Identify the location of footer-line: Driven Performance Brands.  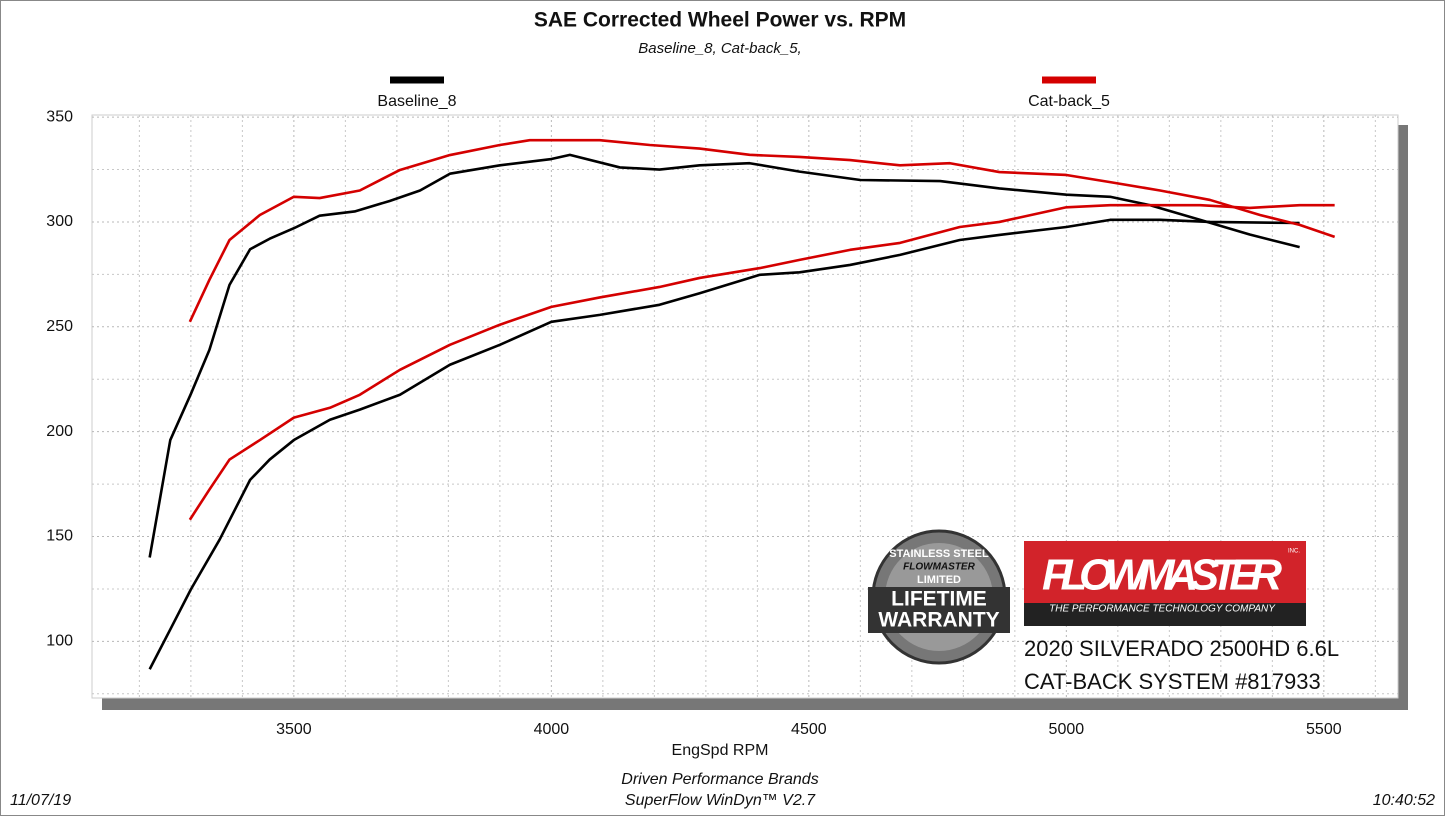
(719, 779).